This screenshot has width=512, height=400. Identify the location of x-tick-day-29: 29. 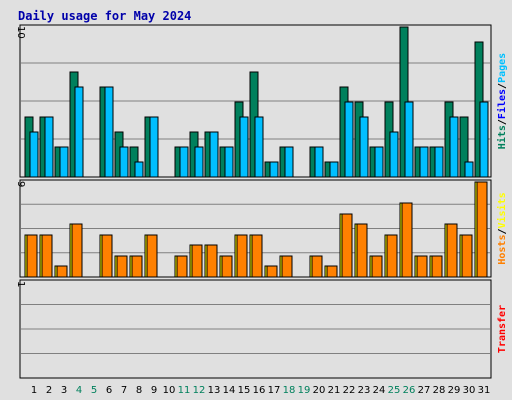
(454, 390).